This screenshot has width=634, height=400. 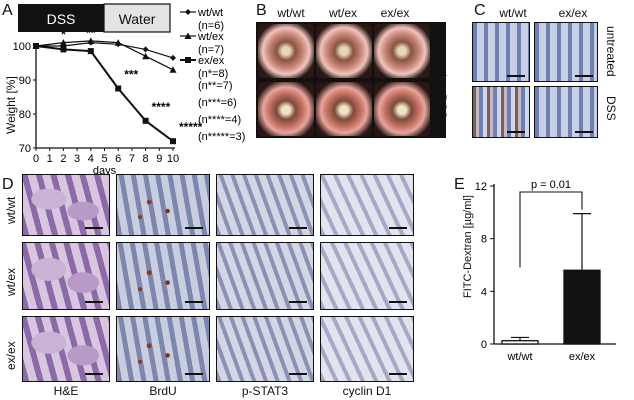 I want to click on b-col-wtex: wt/ex, so click(x=342, y=13).